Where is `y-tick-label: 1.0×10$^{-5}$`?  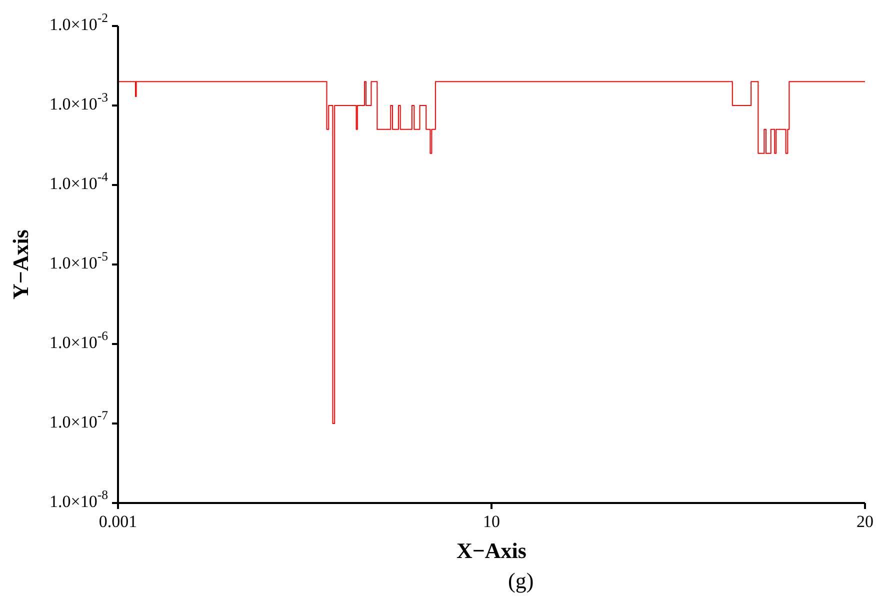
y-tick-label: 1.0×10$^{-5}$ is located at coordinates (79, 260).